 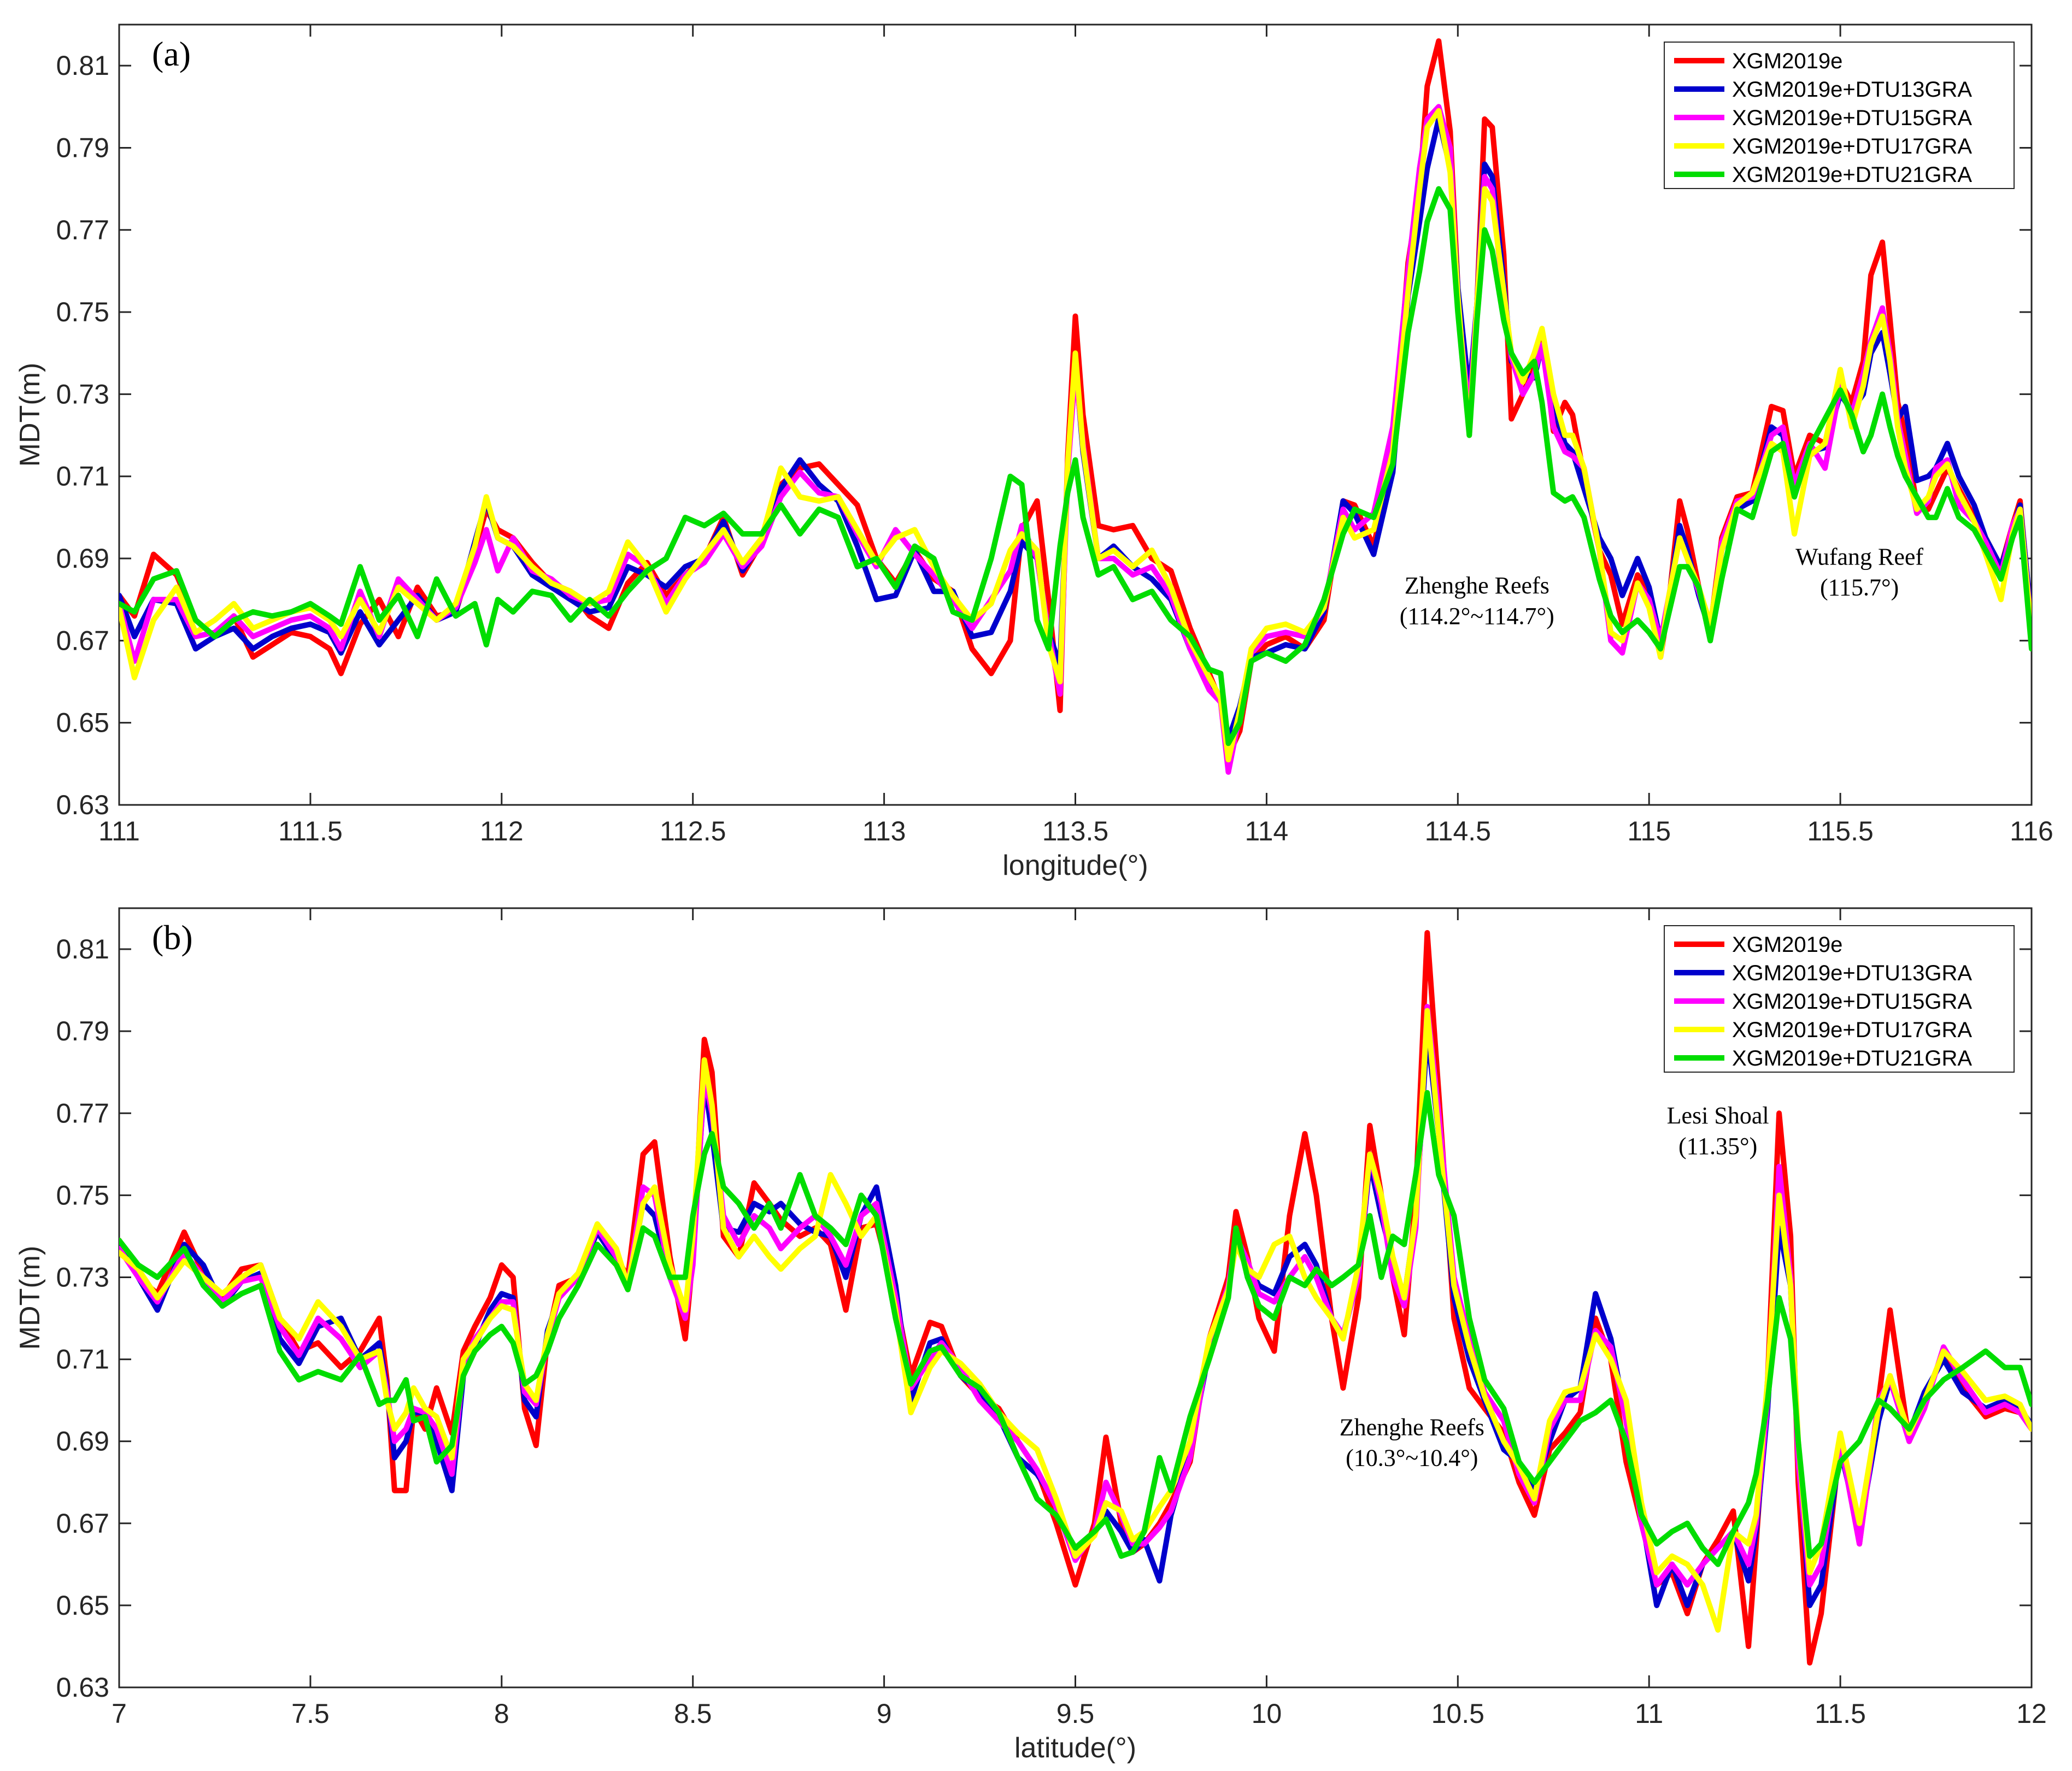 I want to click on x-tick-label: 115.5, so click(x=1840, y=831).